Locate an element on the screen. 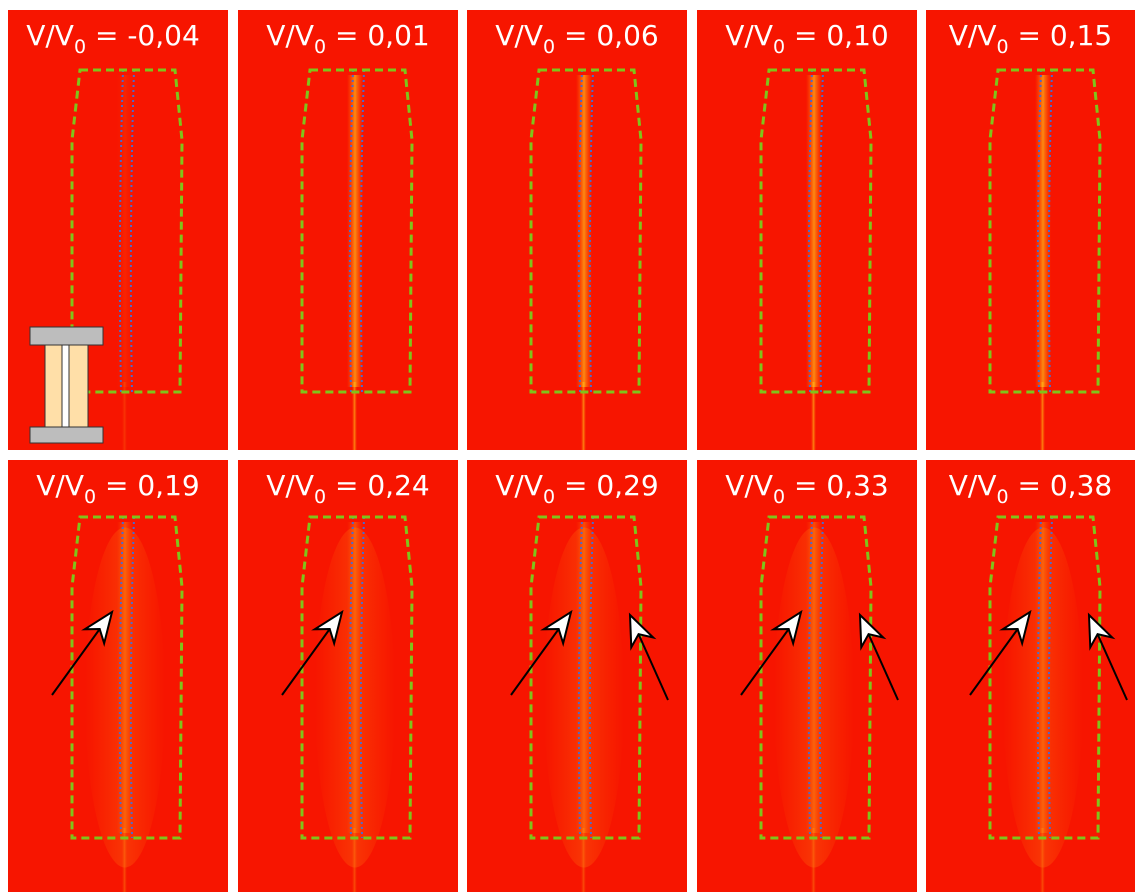 The width and height of the screenshot is (1135, 892). panel-background is located at coordinates (1030, 230).